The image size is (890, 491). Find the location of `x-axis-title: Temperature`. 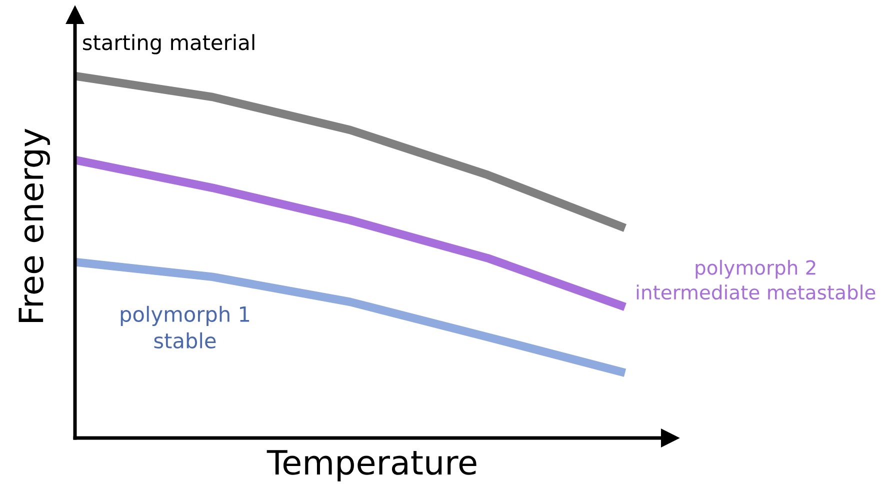

x-axis-title: Temperature is located at coordinates (371, 466).